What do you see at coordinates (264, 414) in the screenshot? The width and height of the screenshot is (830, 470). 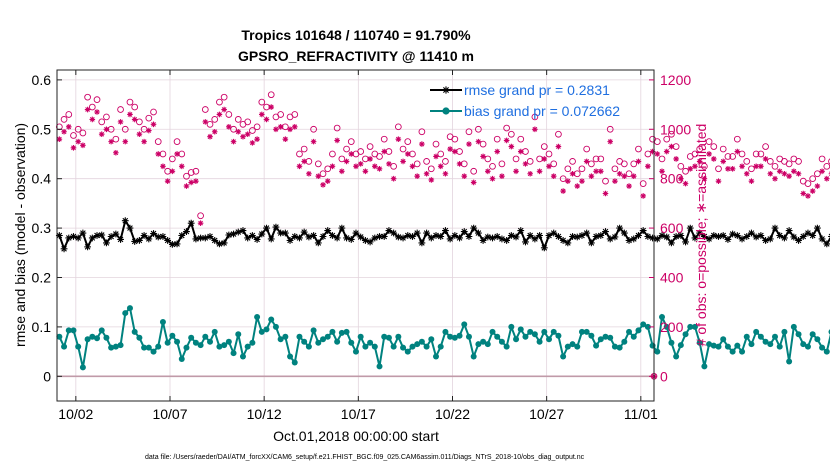 I see `x-tick-label-2: 10/12` at bounding box center [264, 414].